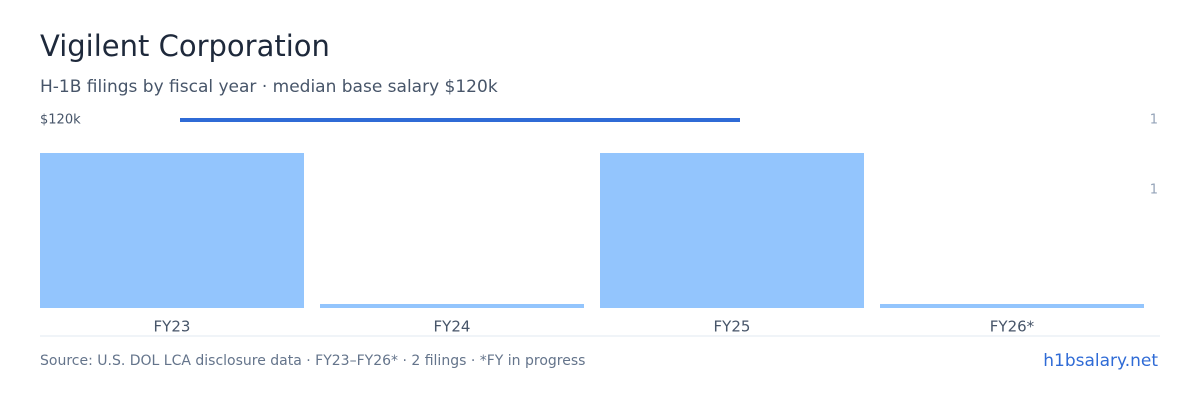 Image resolution: width=1200 pixels, height=400 pixels. What do you see at coordinates (1100, 361) in the screenshot?
I see `brand-link: h1bsalary.net` at bounding box center [1100, 361].